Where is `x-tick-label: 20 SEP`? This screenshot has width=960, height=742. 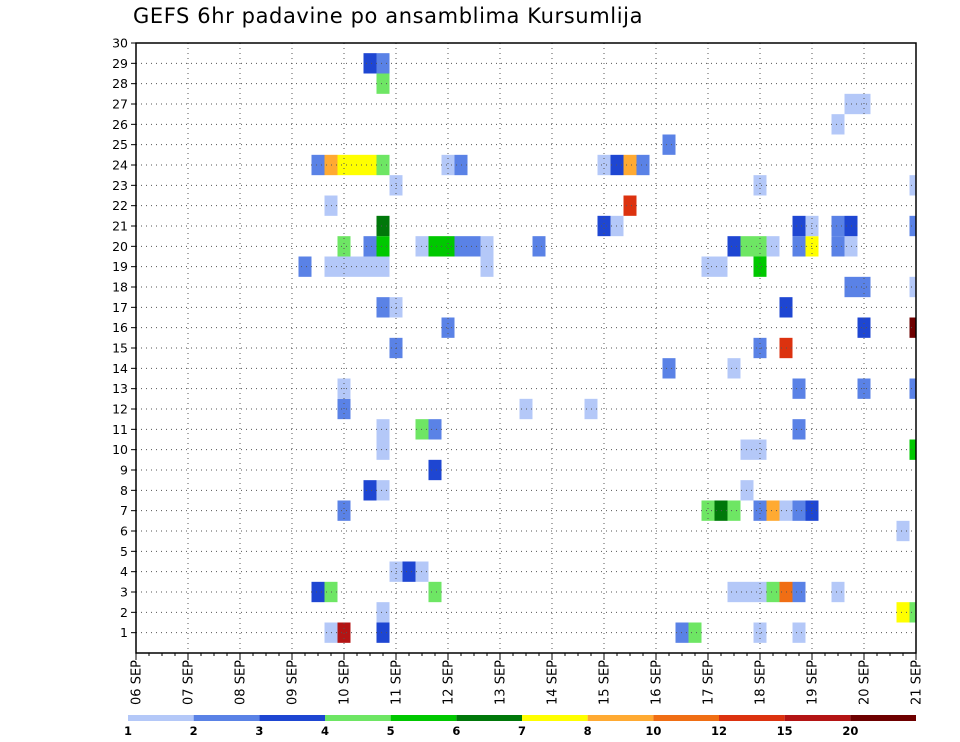 x-tick-label: 20 SEP is located at coordinates (865, 682).